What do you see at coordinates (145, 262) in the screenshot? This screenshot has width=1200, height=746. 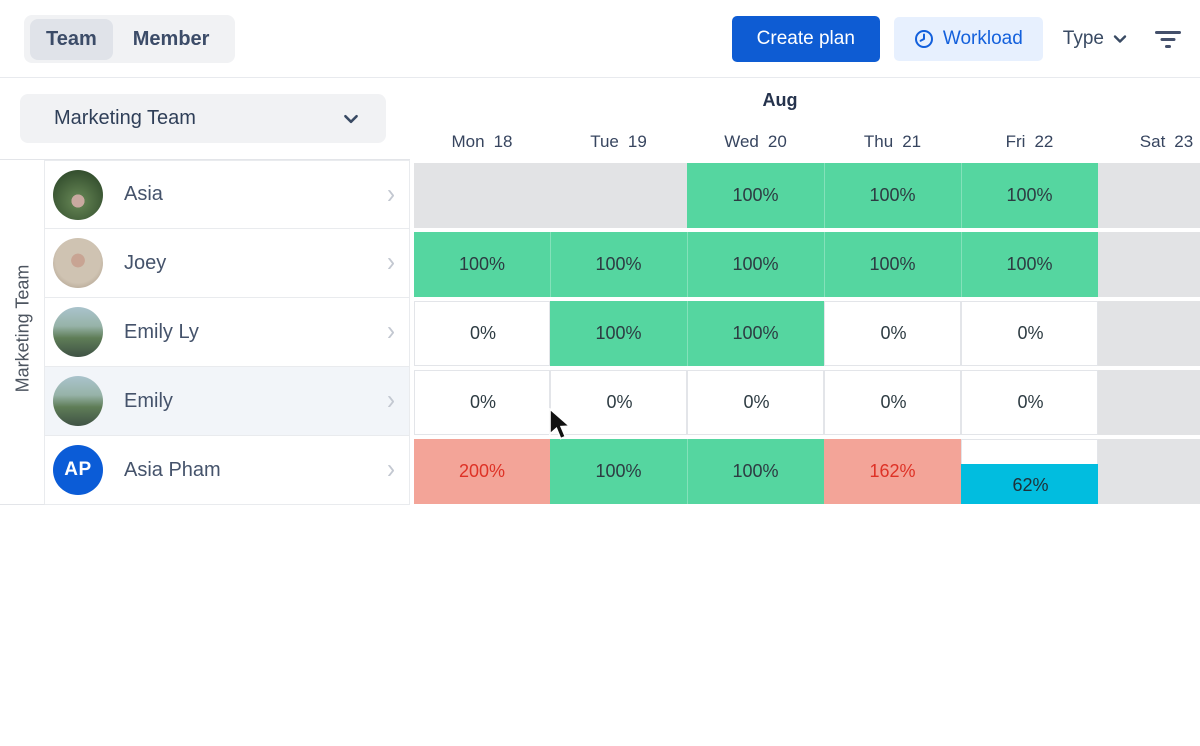 I see `member-name: Joey` at bounding box center [145, 262].